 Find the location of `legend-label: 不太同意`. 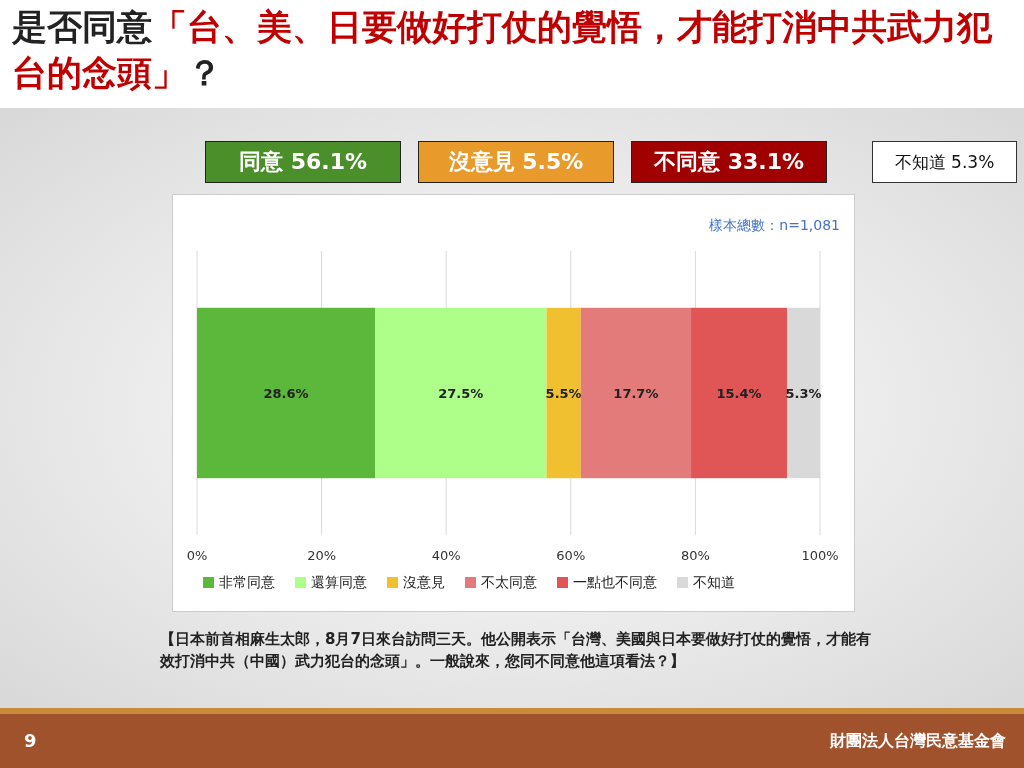

legend-label: 不太同意 is located at coordinates (509, 582).